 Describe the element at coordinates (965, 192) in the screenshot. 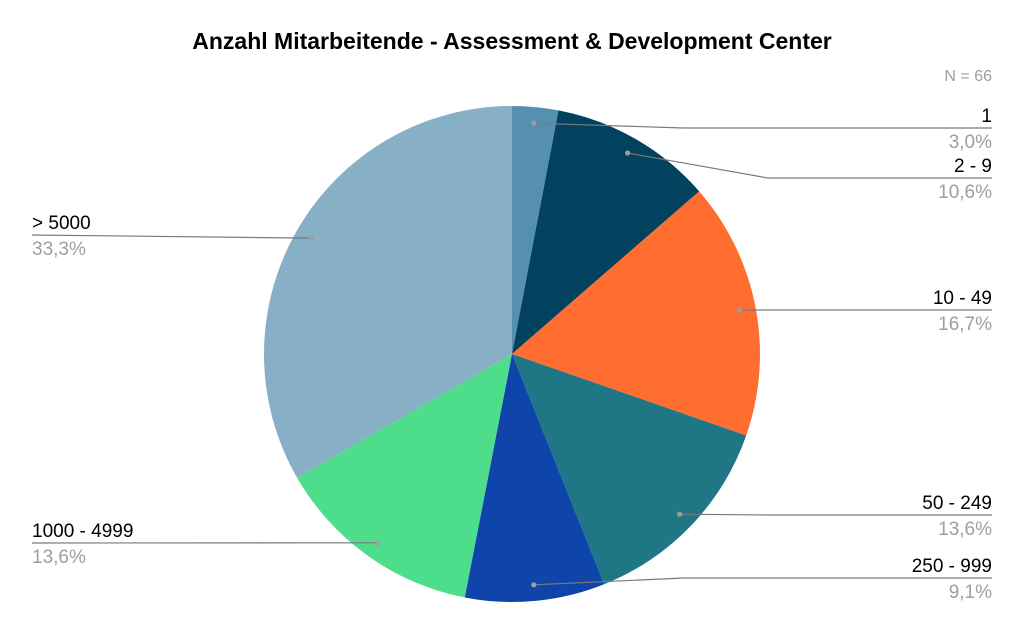

I see `slice-percent-2: 10,6%` at that location.